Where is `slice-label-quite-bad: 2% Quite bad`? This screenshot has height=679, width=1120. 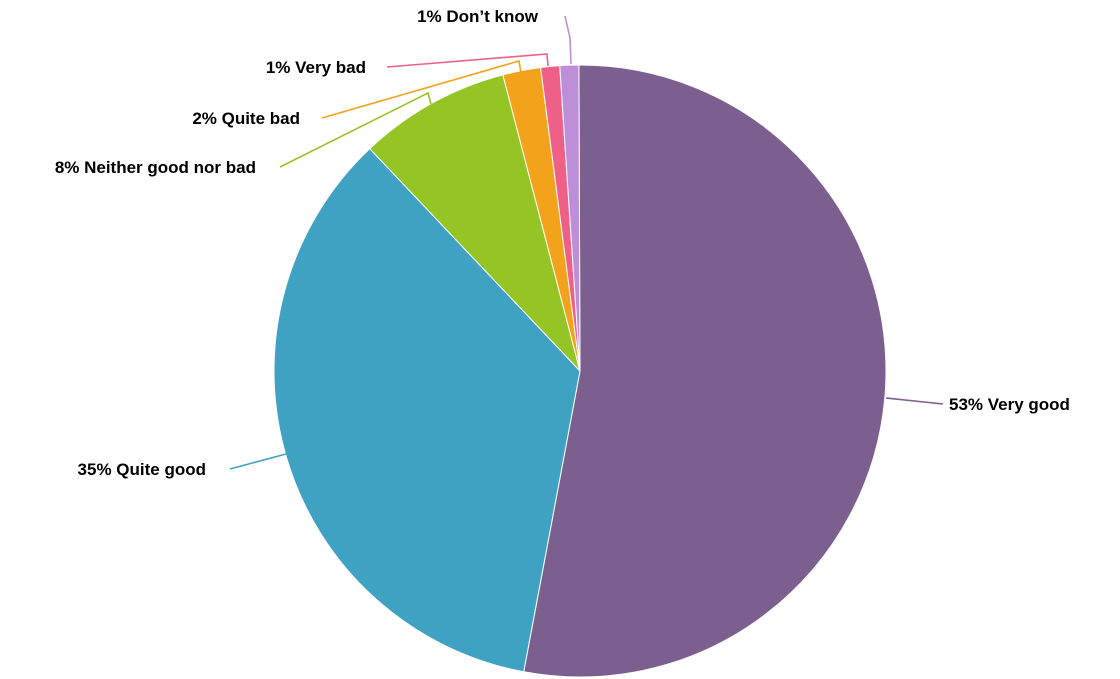
slice-label-quite-bad: 2% Quite bad is located at coordinates (246, 118).